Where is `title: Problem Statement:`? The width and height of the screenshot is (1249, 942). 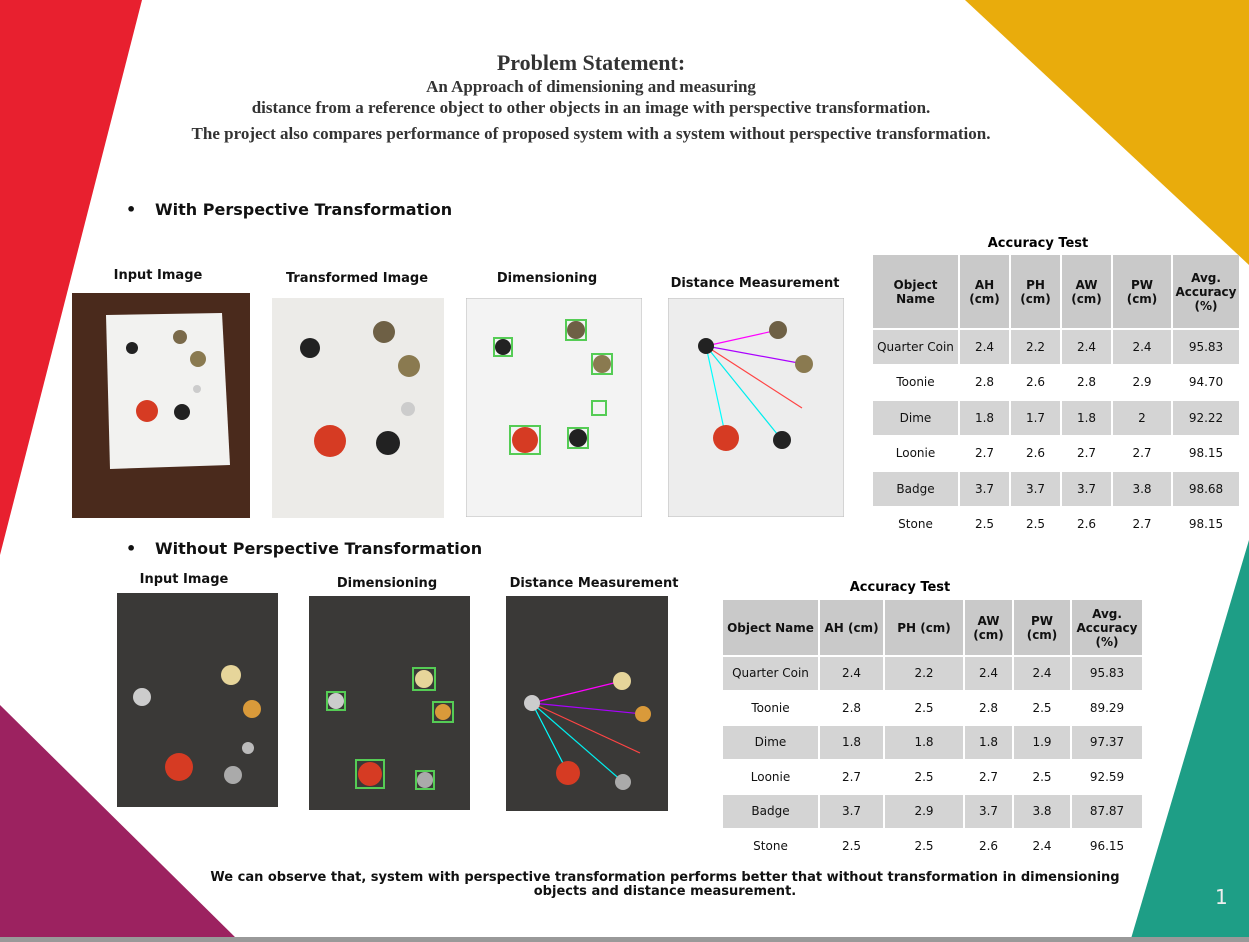 title: Problem Statement: is located at coordinates (591, 62).